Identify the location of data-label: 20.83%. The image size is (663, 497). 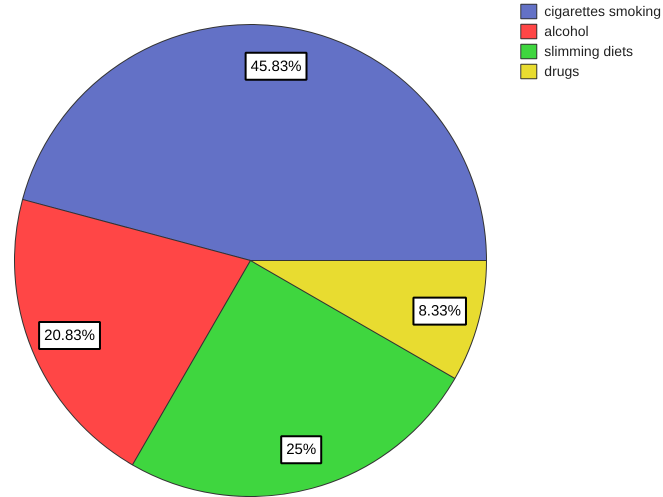
(69, 335).